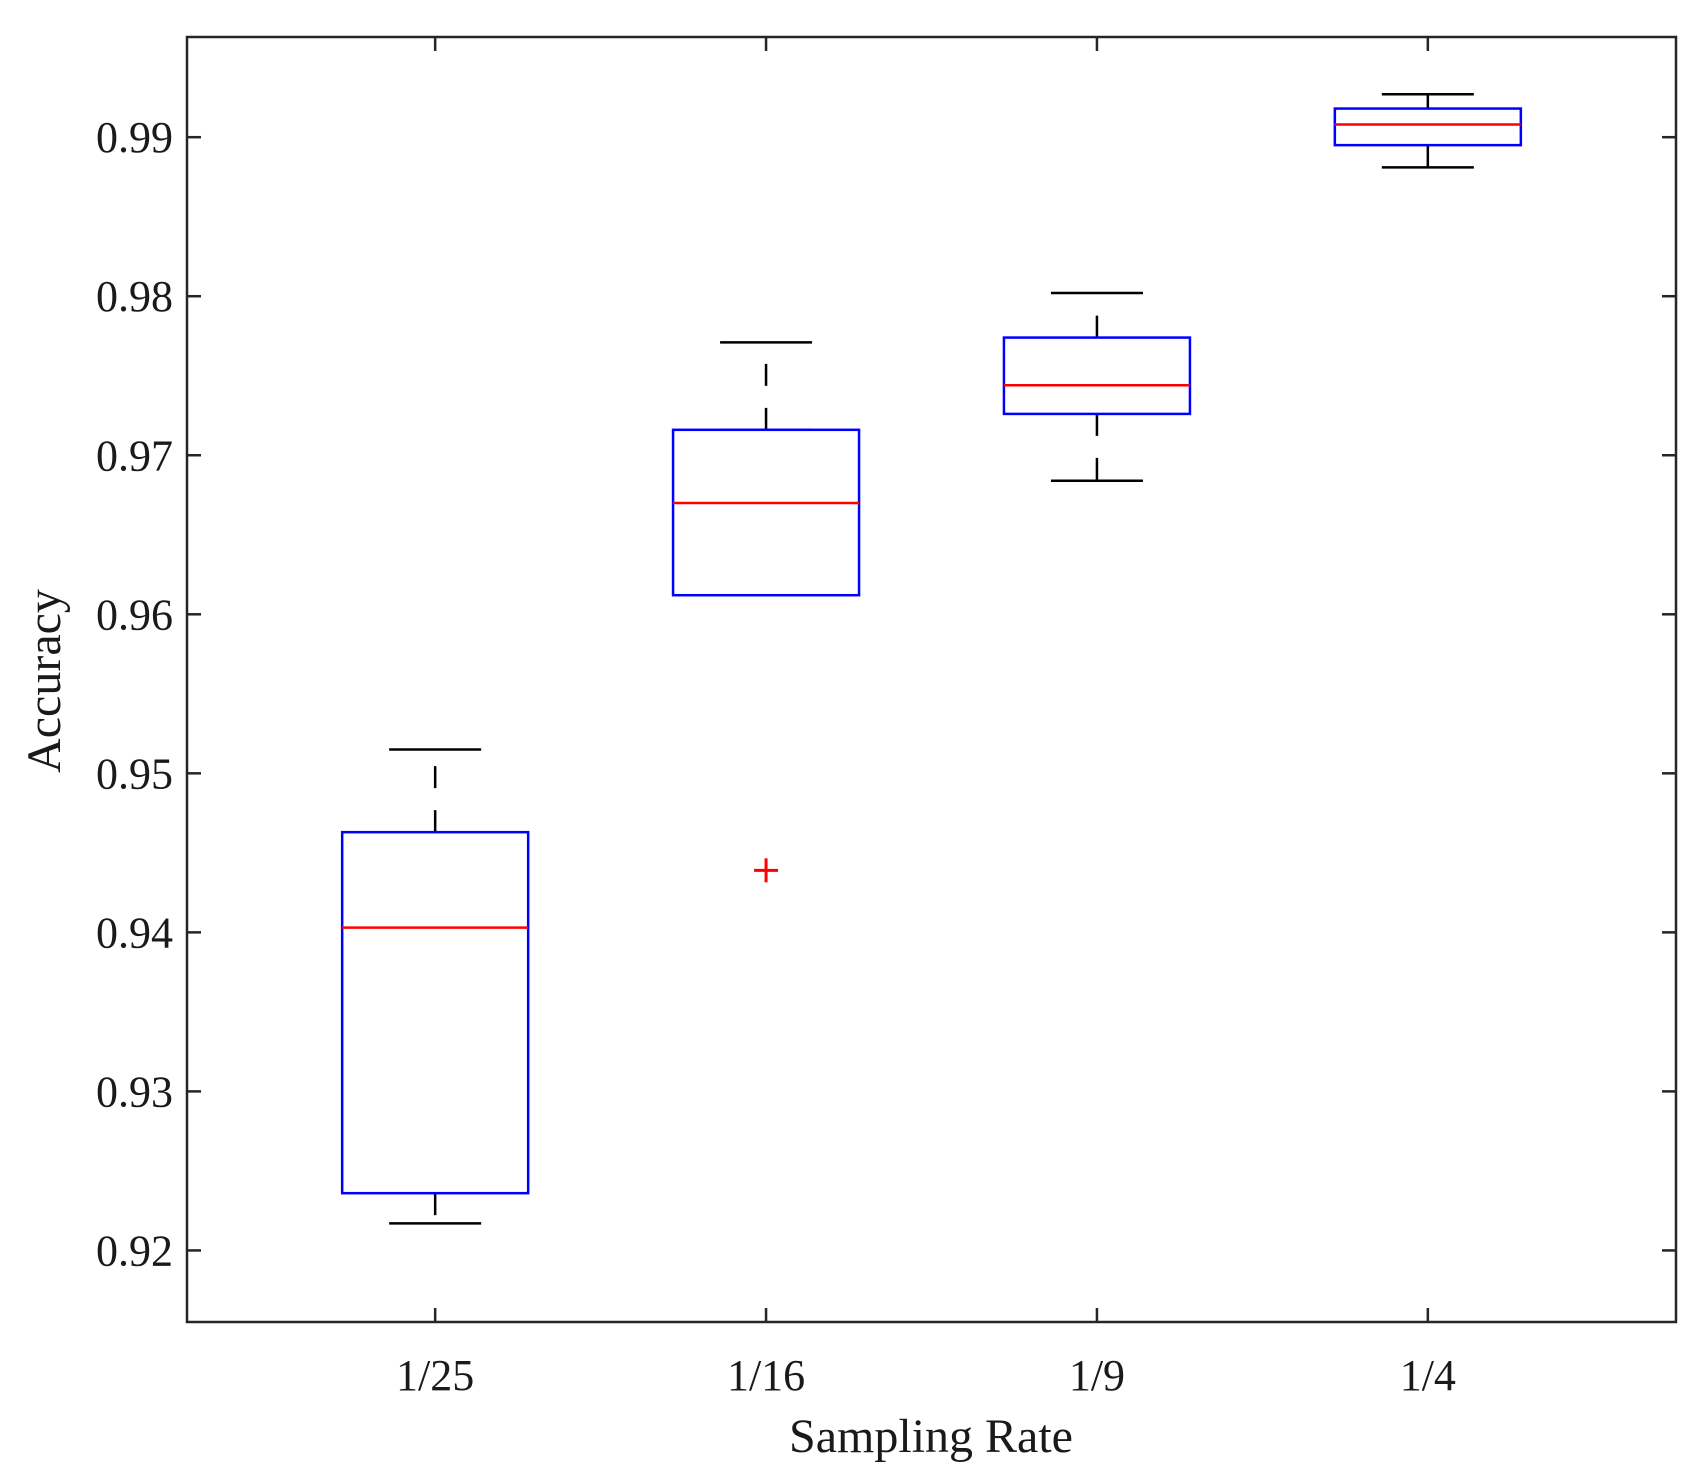 The width and height of the screenshot is (1697, 1476). What do you see at coordinates (766, 870) in the screenshot?
I see `outlier-marker` at bounding box center [766, 870].